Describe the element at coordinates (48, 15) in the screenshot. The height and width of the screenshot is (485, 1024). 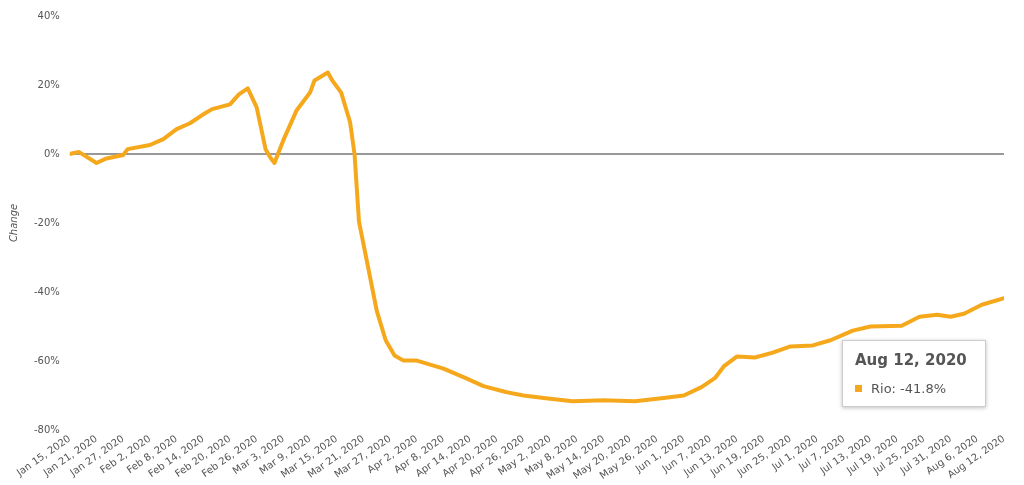
I see `y-tick-label: 40%` at that location.